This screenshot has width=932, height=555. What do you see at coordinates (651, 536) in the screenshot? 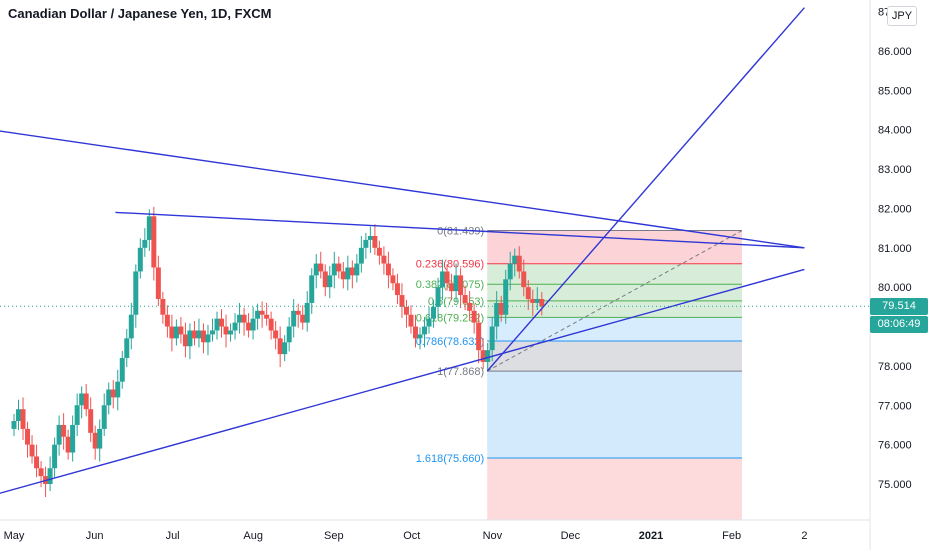
I see `x-tick-label: 2021` at bounding box center [651, 536].